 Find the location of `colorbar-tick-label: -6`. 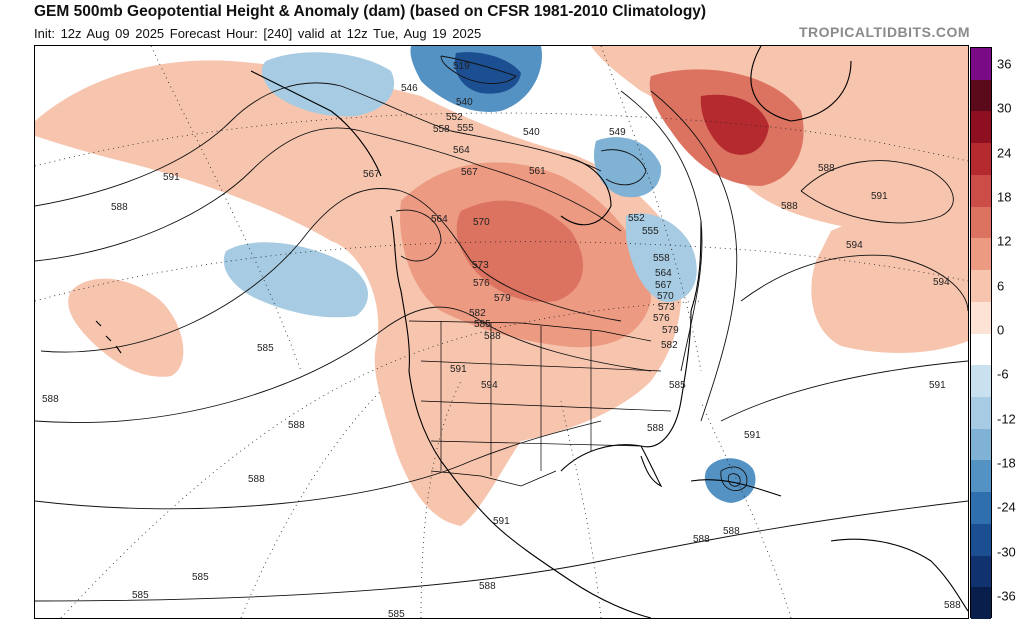

colorbar-tick-label: -6 is located at coordinates (1003, 374).